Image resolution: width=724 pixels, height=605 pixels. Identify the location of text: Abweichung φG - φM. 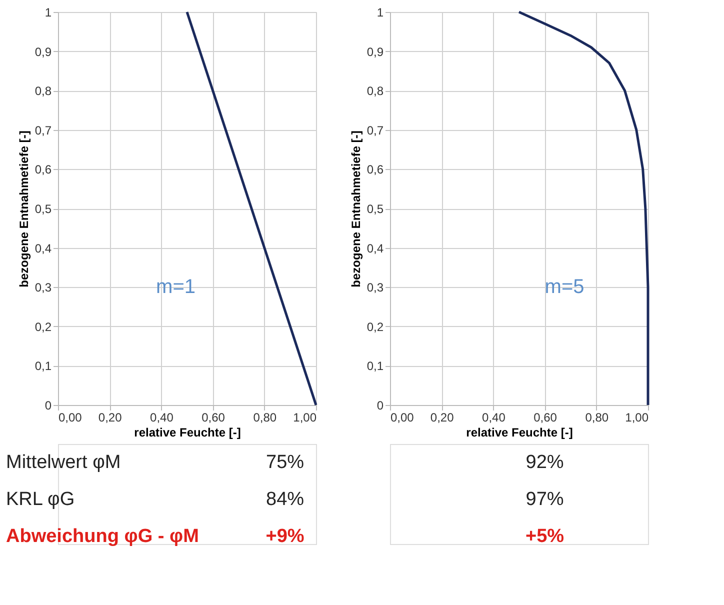
(102, 536).